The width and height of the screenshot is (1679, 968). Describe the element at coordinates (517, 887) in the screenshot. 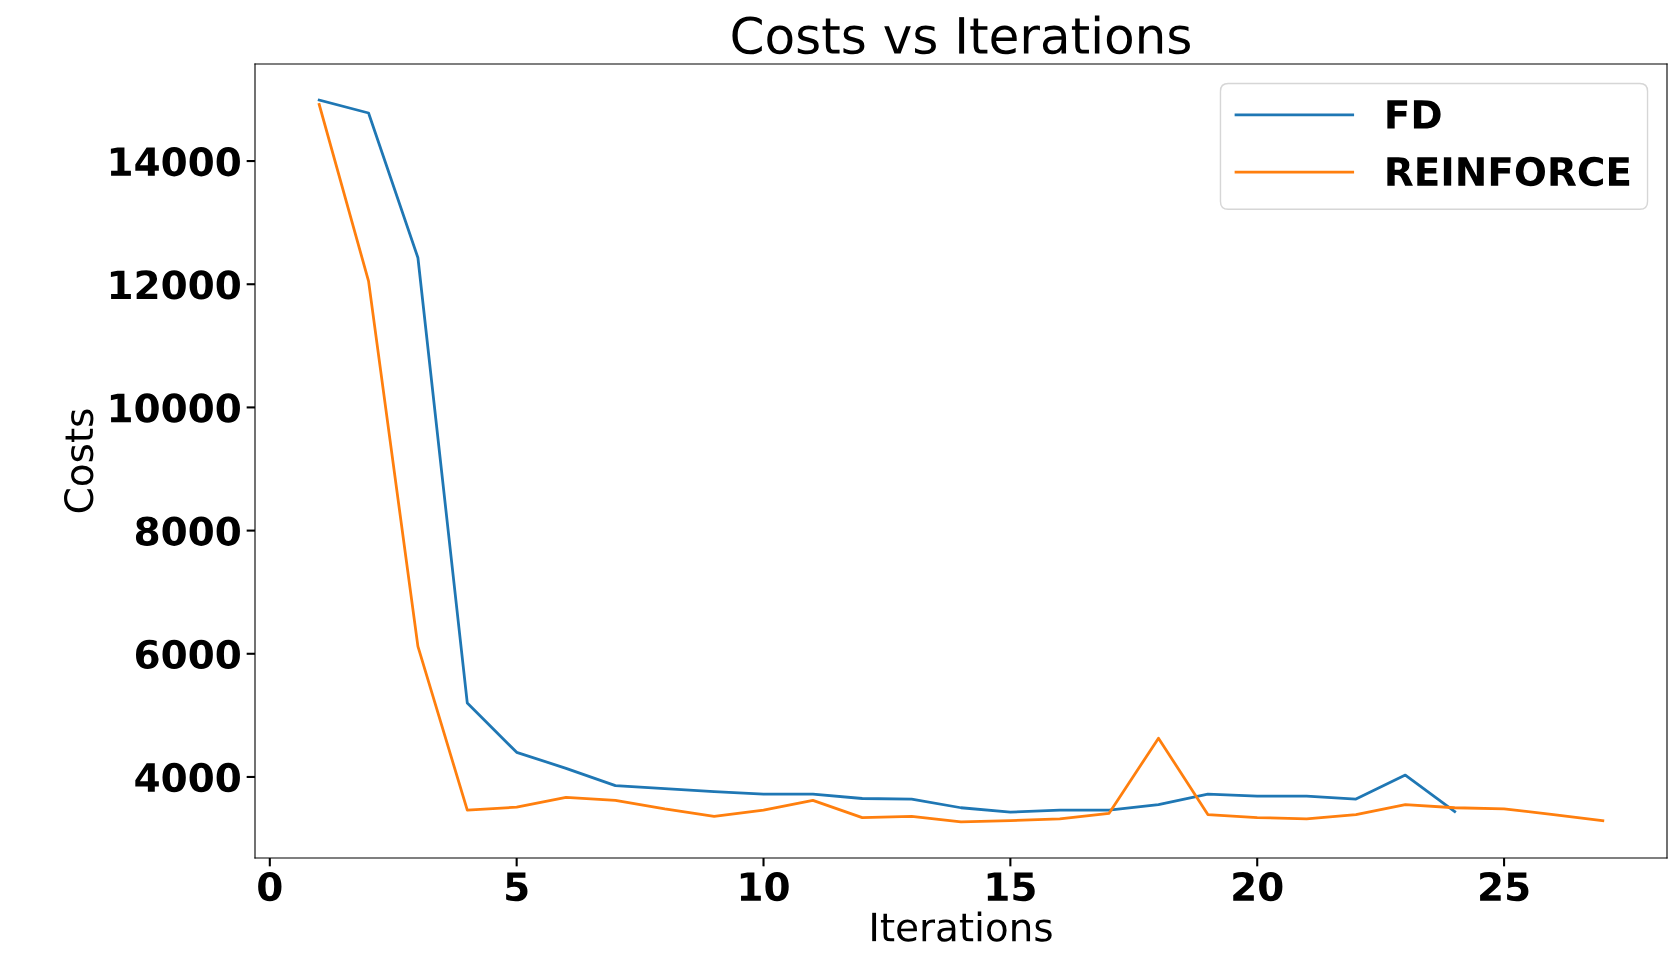

I see `x-tick-label: 5` at that location.